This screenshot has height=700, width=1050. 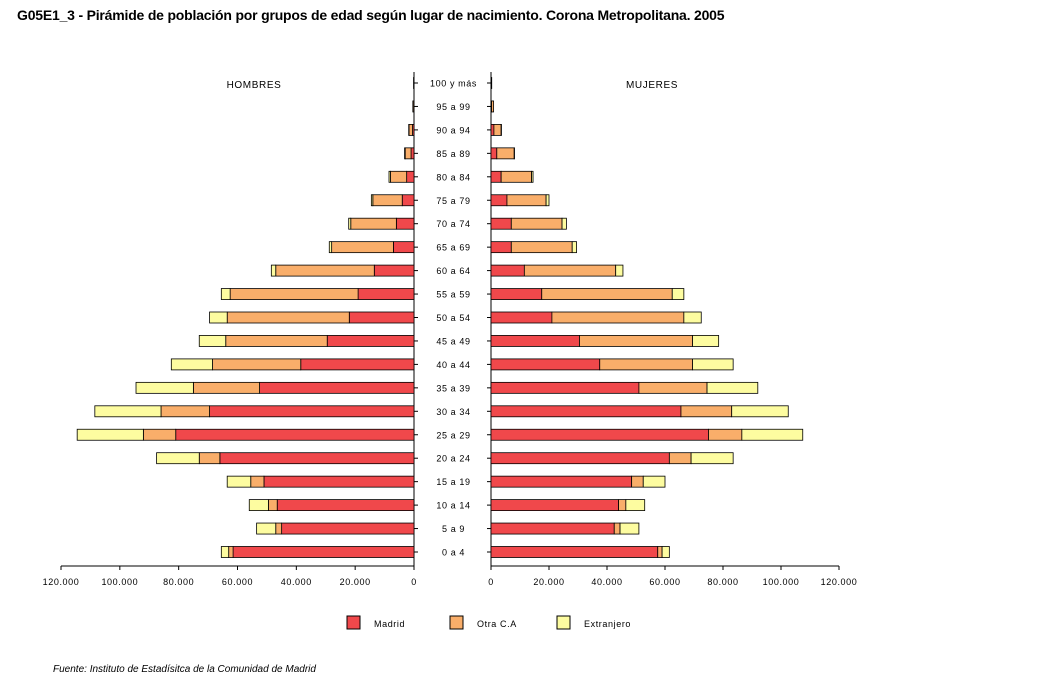 I want to click on right-x-tick-label: 20.000, so click(x=548, y=582).